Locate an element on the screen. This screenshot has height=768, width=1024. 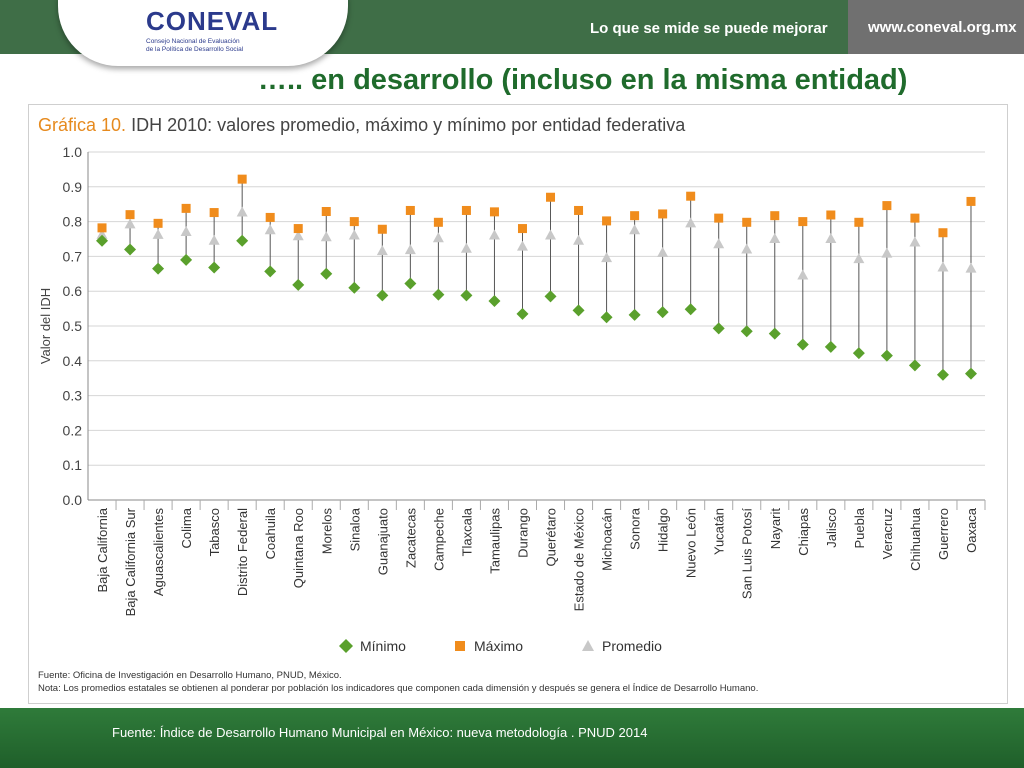
category-label: San Luis Potosí is located at coordinates (747, 553).